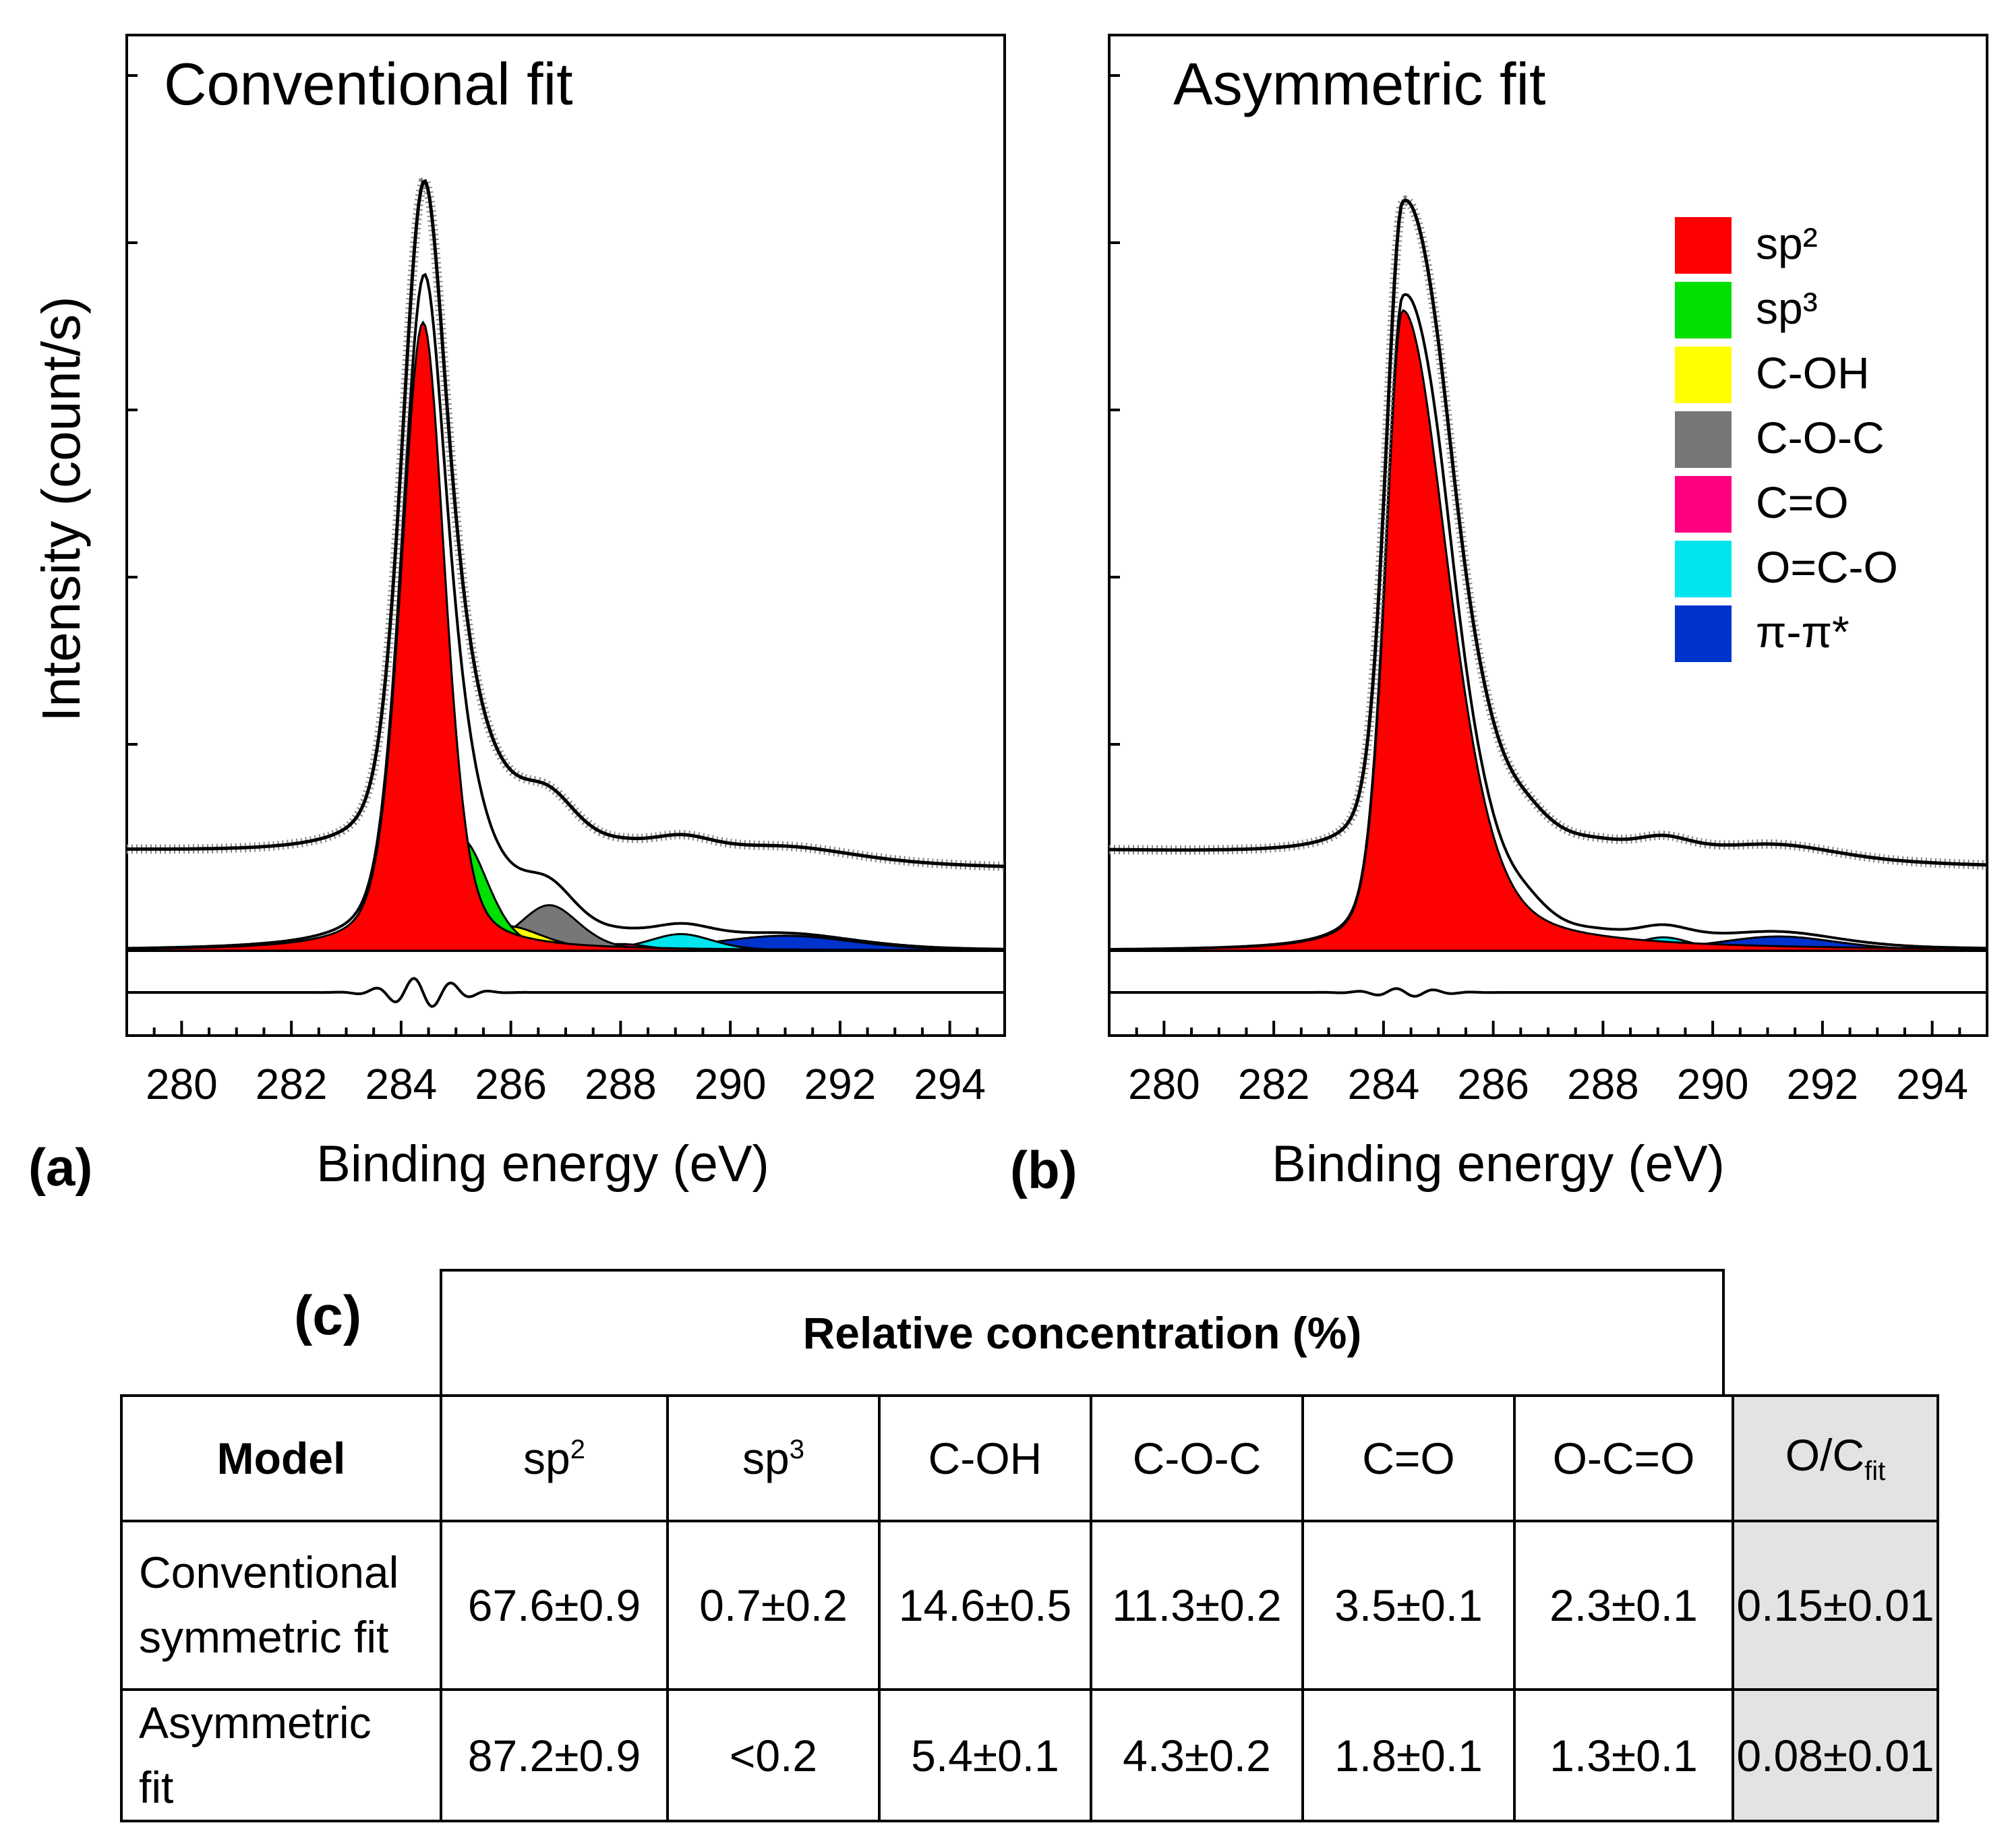 This screenshot has width=2010, height=1848. What do you see at coordinates (281, 1756) in the screenshot?
I see `row-label-asymmetric: Asymmetric fit` at bounding box center [281, 1756].